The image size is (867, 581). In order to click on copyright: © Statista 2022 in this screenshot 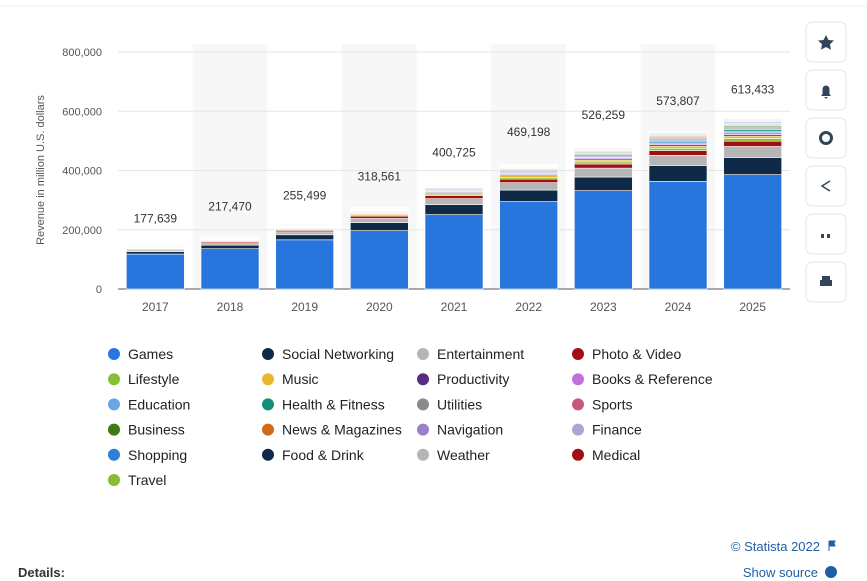, I will do `click(775, 546)`.